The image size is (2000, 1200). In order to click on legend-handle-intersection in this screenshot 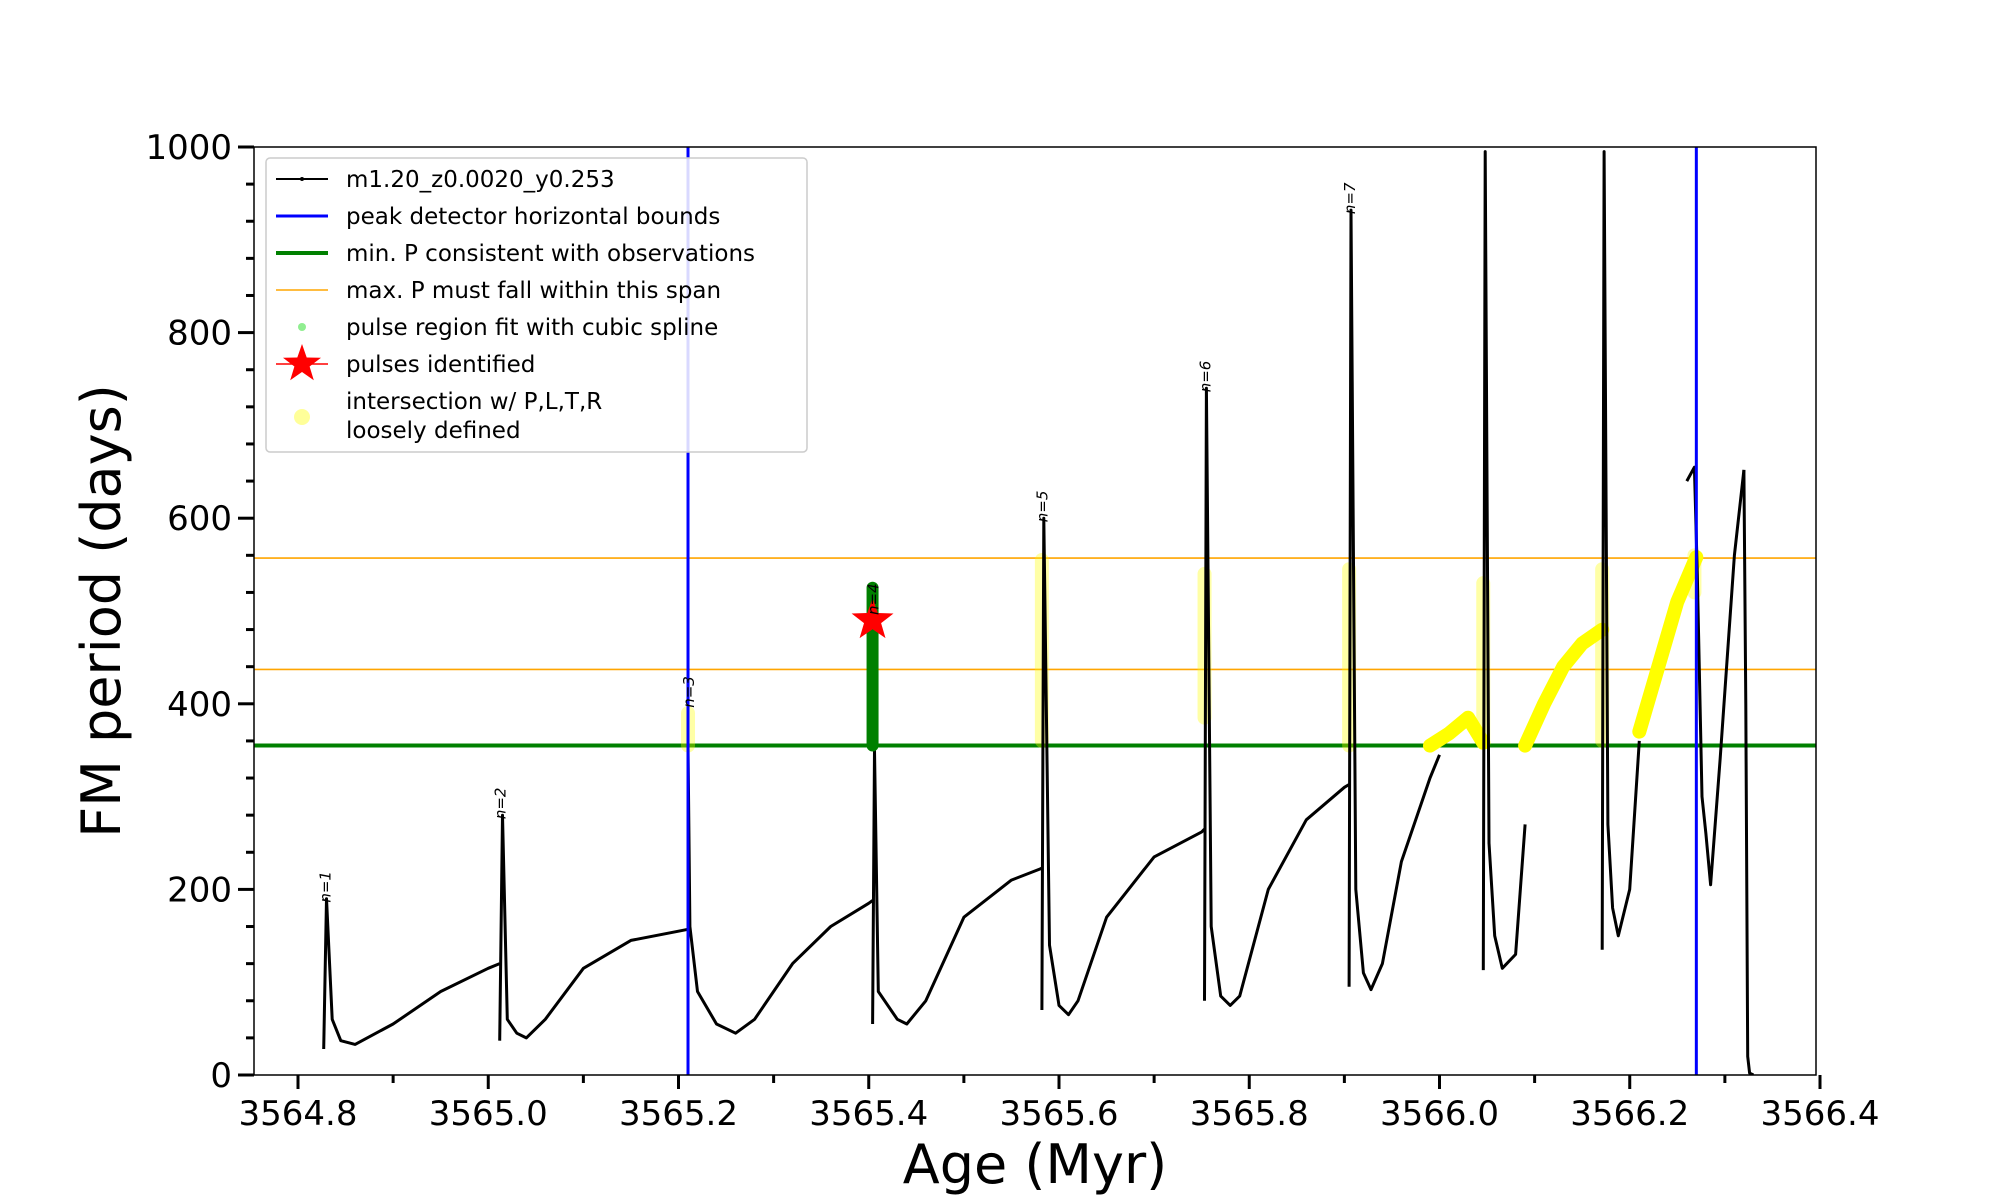, I will do `click(302, 417)`.